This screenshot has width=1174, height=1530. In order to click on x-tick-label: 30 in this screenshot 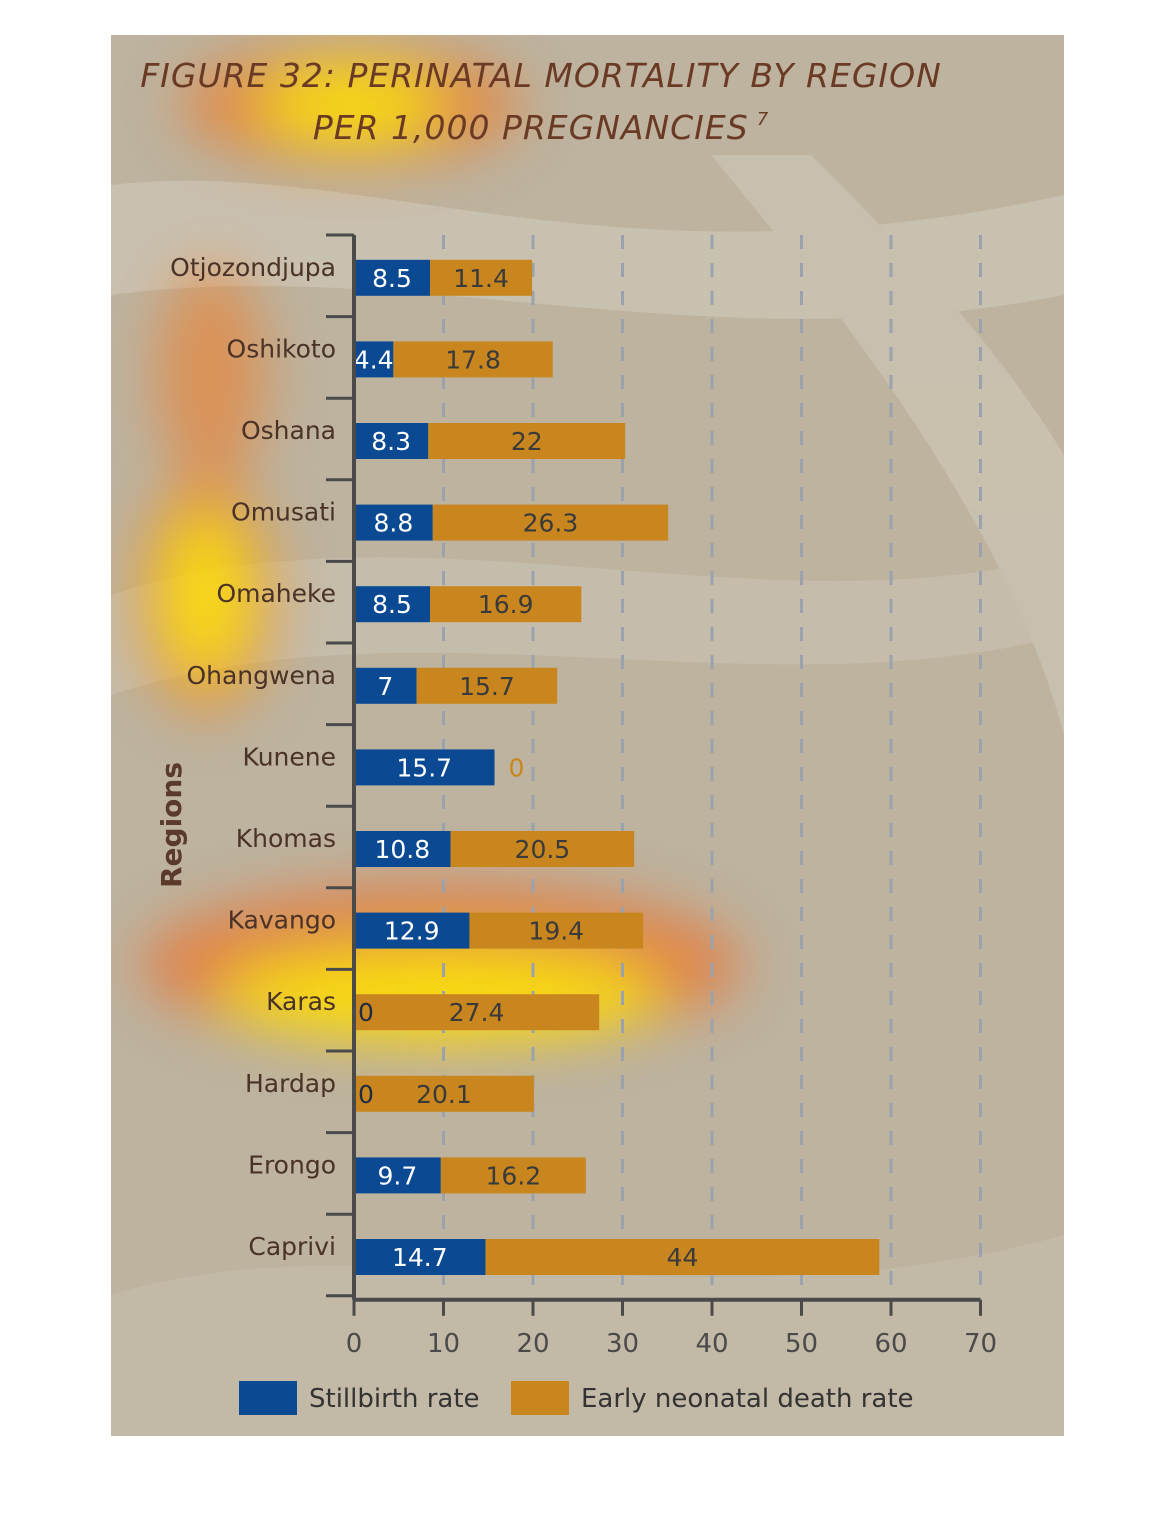, I will do `click(622, 1344)`.